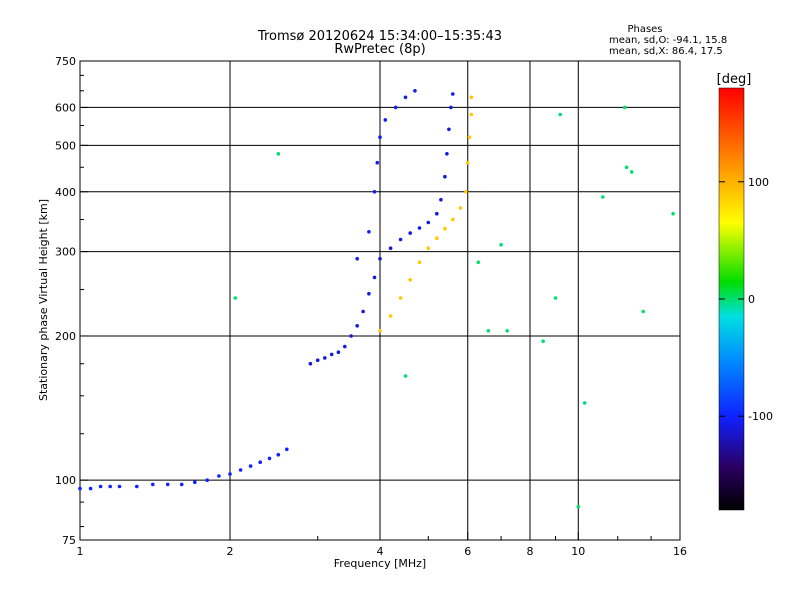 This screenshot has height=600, width=800. I want to click on colorbar-tick-label: 100, so click(758, 182).